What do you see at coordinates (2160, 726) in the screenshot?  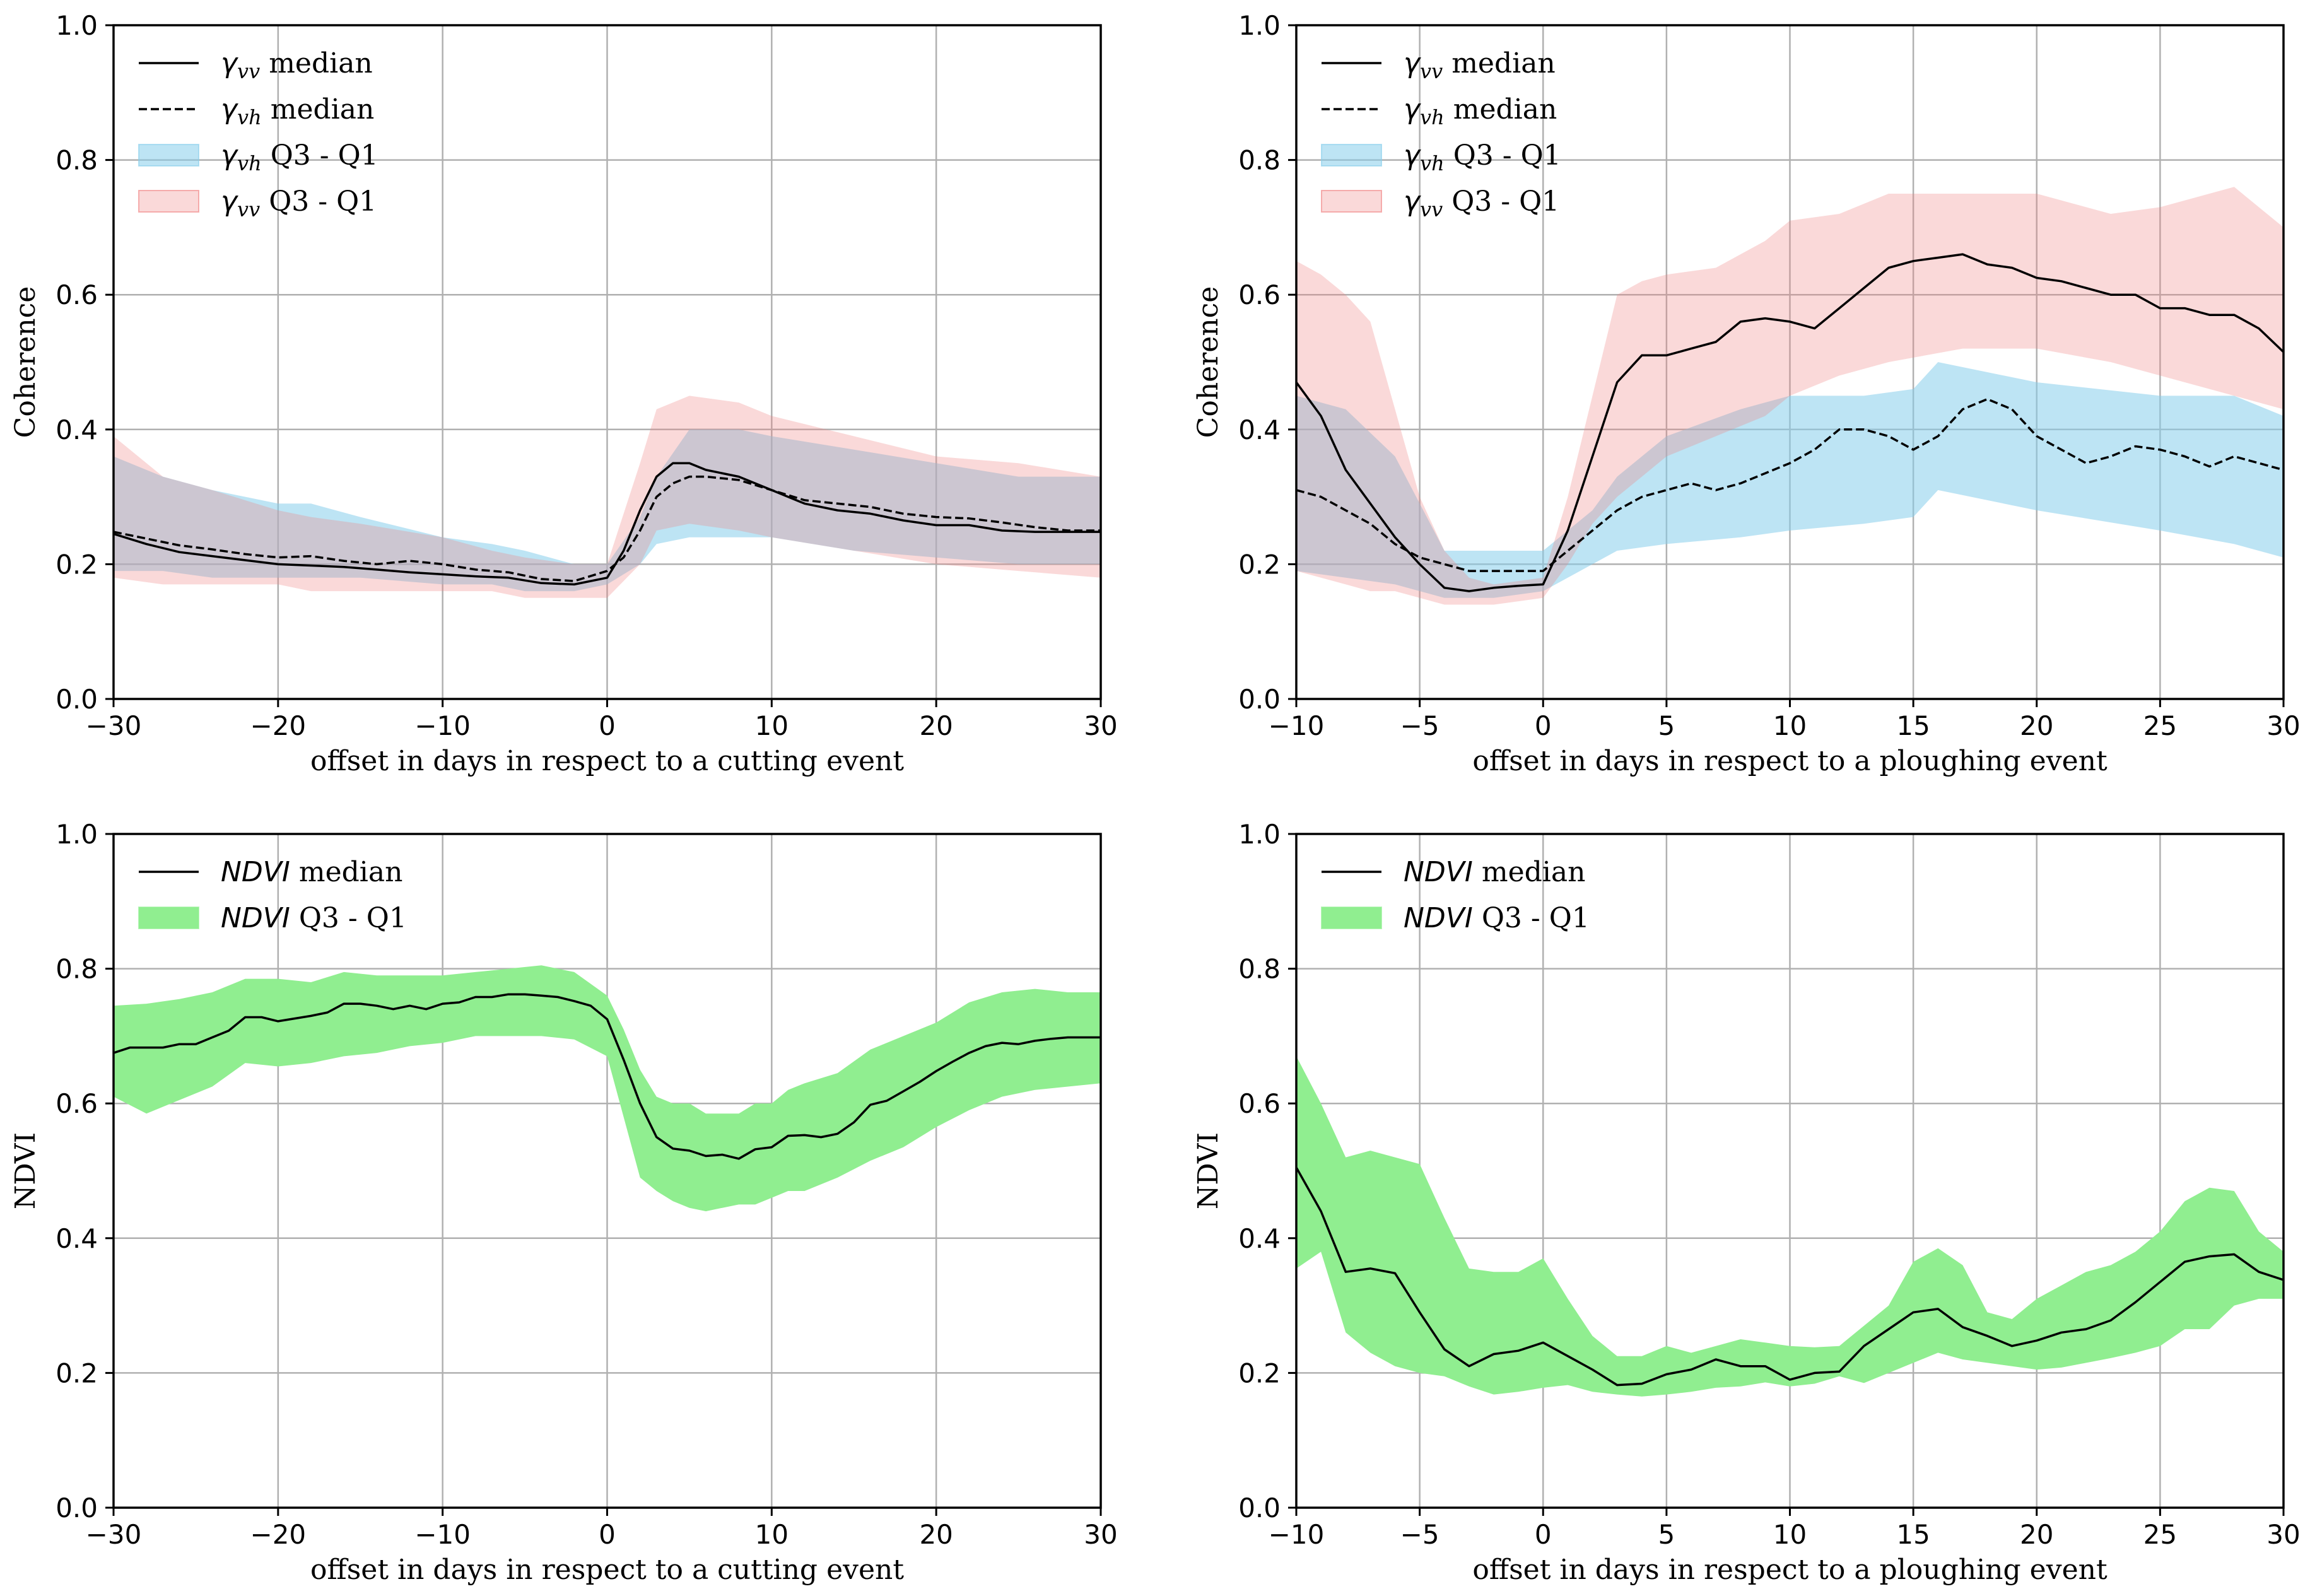 I see `x-tick-label: 25` at bounding box center [2160, 726].